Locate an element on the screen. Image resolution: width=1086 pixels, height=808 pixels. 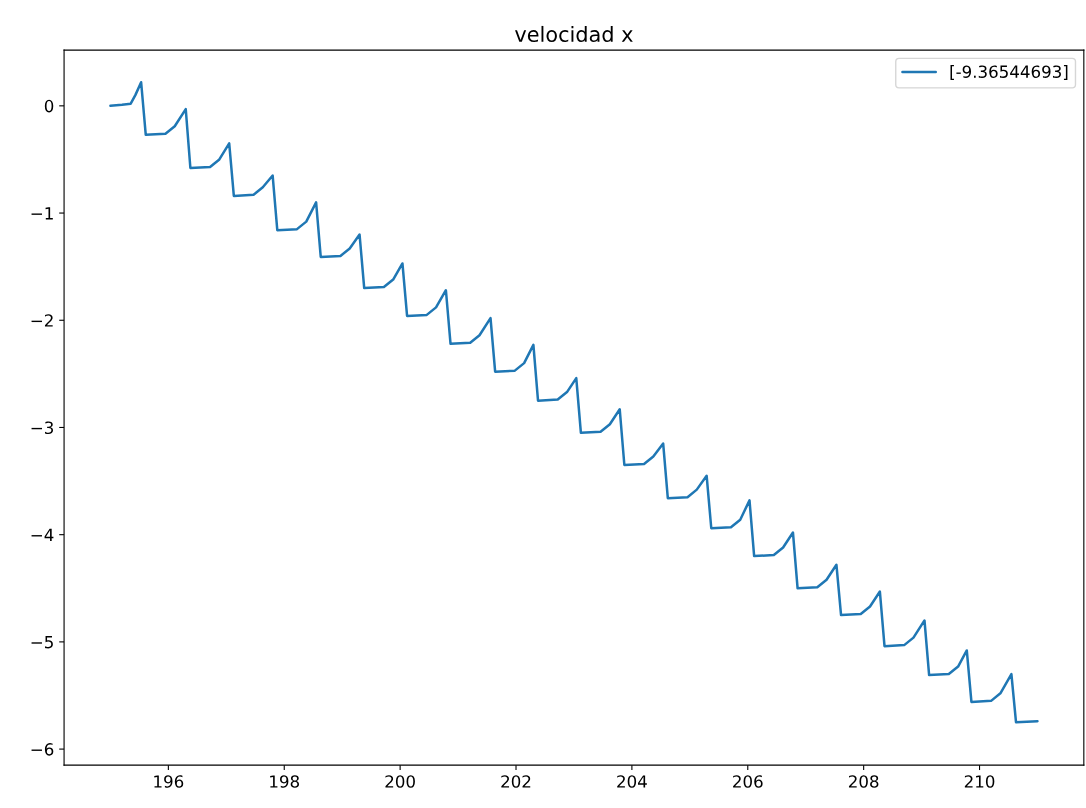
legend-label: [-9.36544693] is located at coordinates (1009, 72).